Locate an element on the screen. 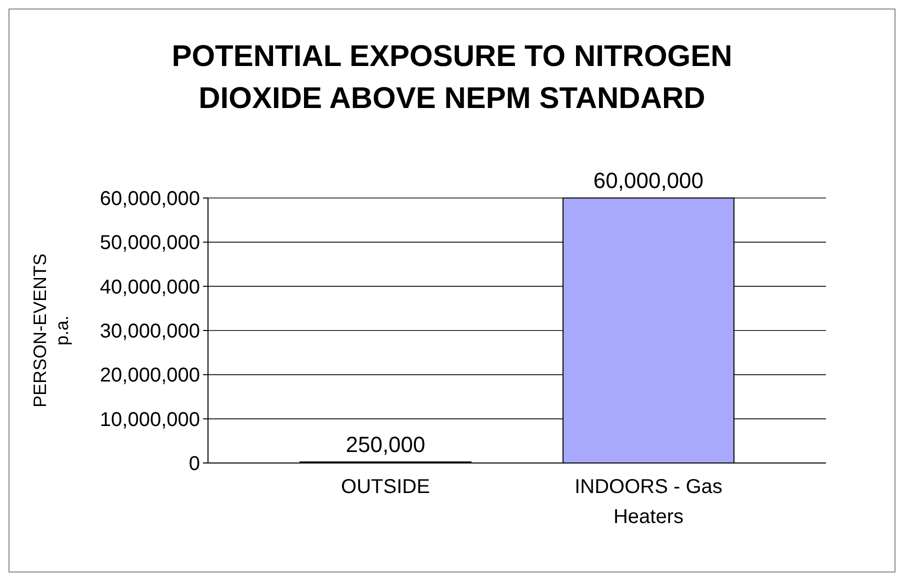 Image resolution: width=904 pixels, height=581 pixels. y-tick-label: 20,000,000 is located at coordinates (150, 375).